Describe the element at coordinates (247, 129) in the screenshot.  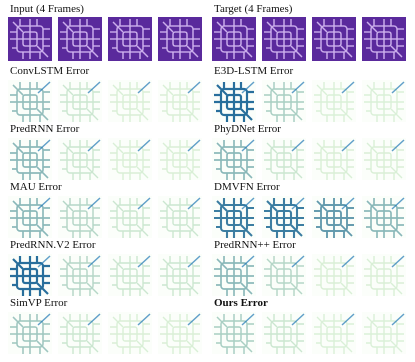
I see `panel-label: PhyDNet Error` at that location.